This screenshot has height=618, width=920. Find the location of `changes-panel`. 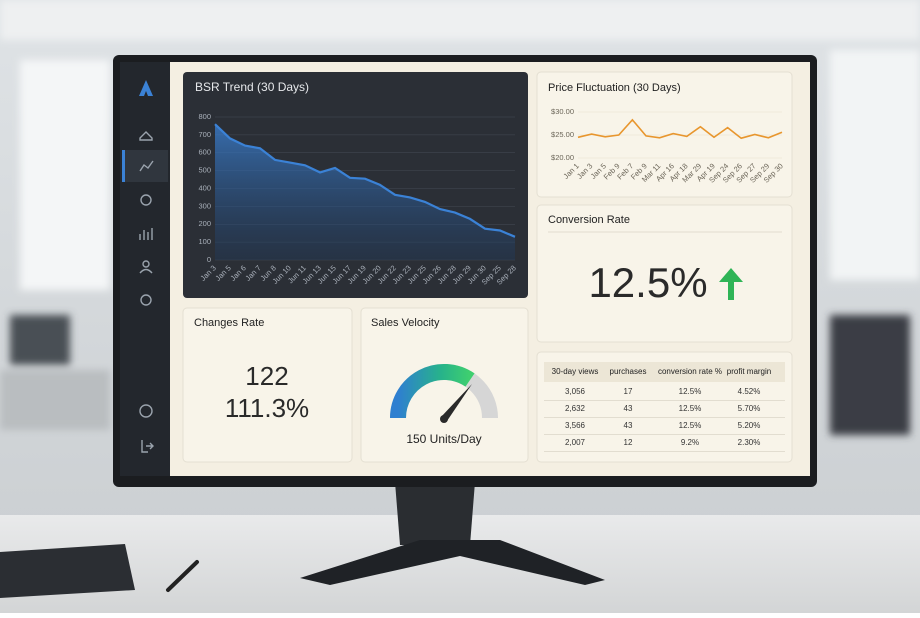

changes-panel is located at coordinates (267, 385).